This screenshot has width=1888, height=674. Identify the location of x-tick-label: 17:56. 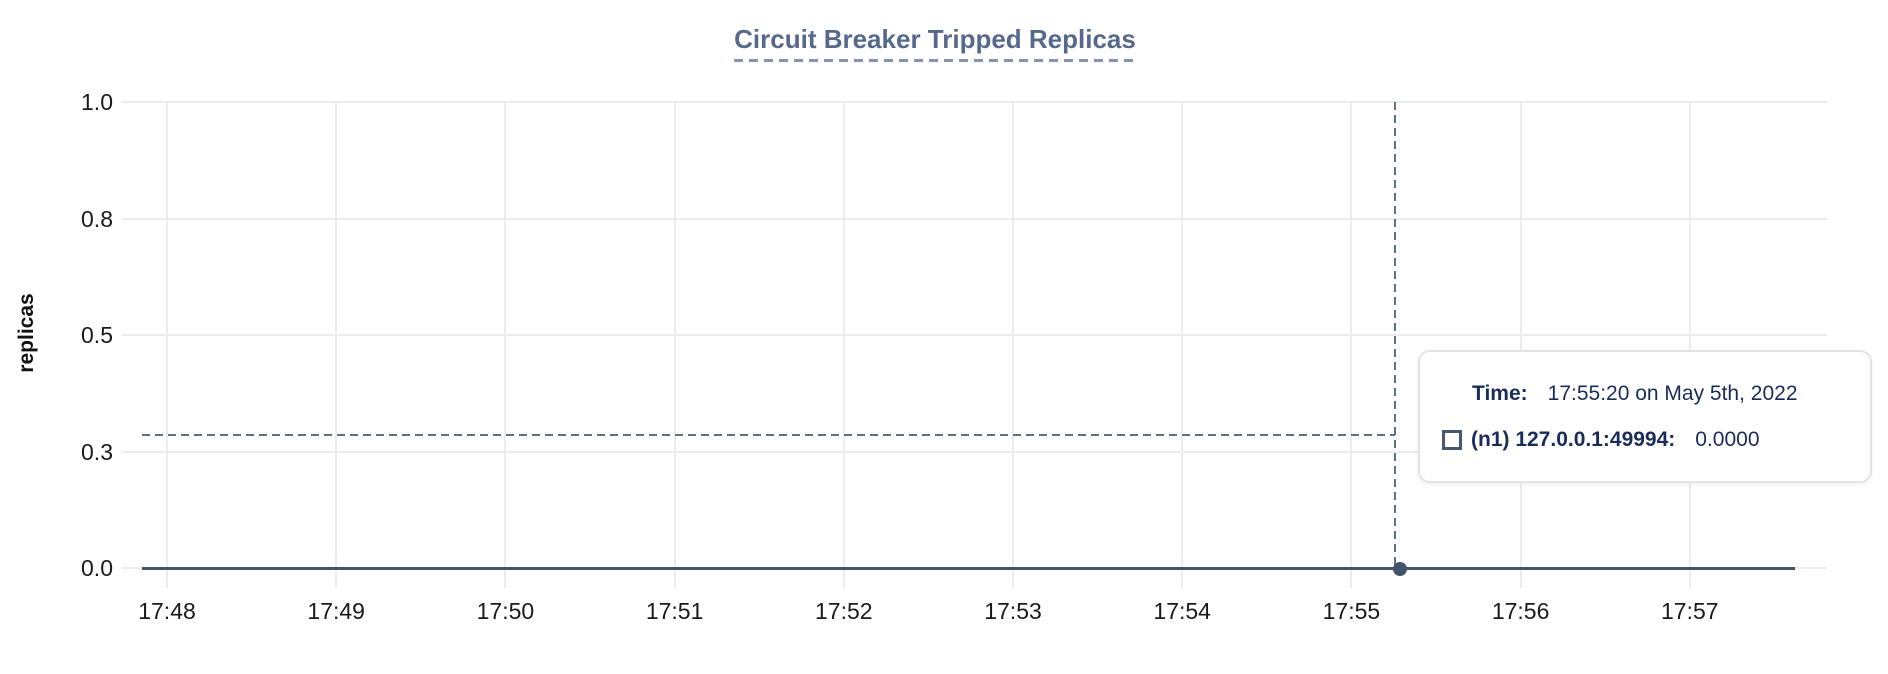
(1520, 611).